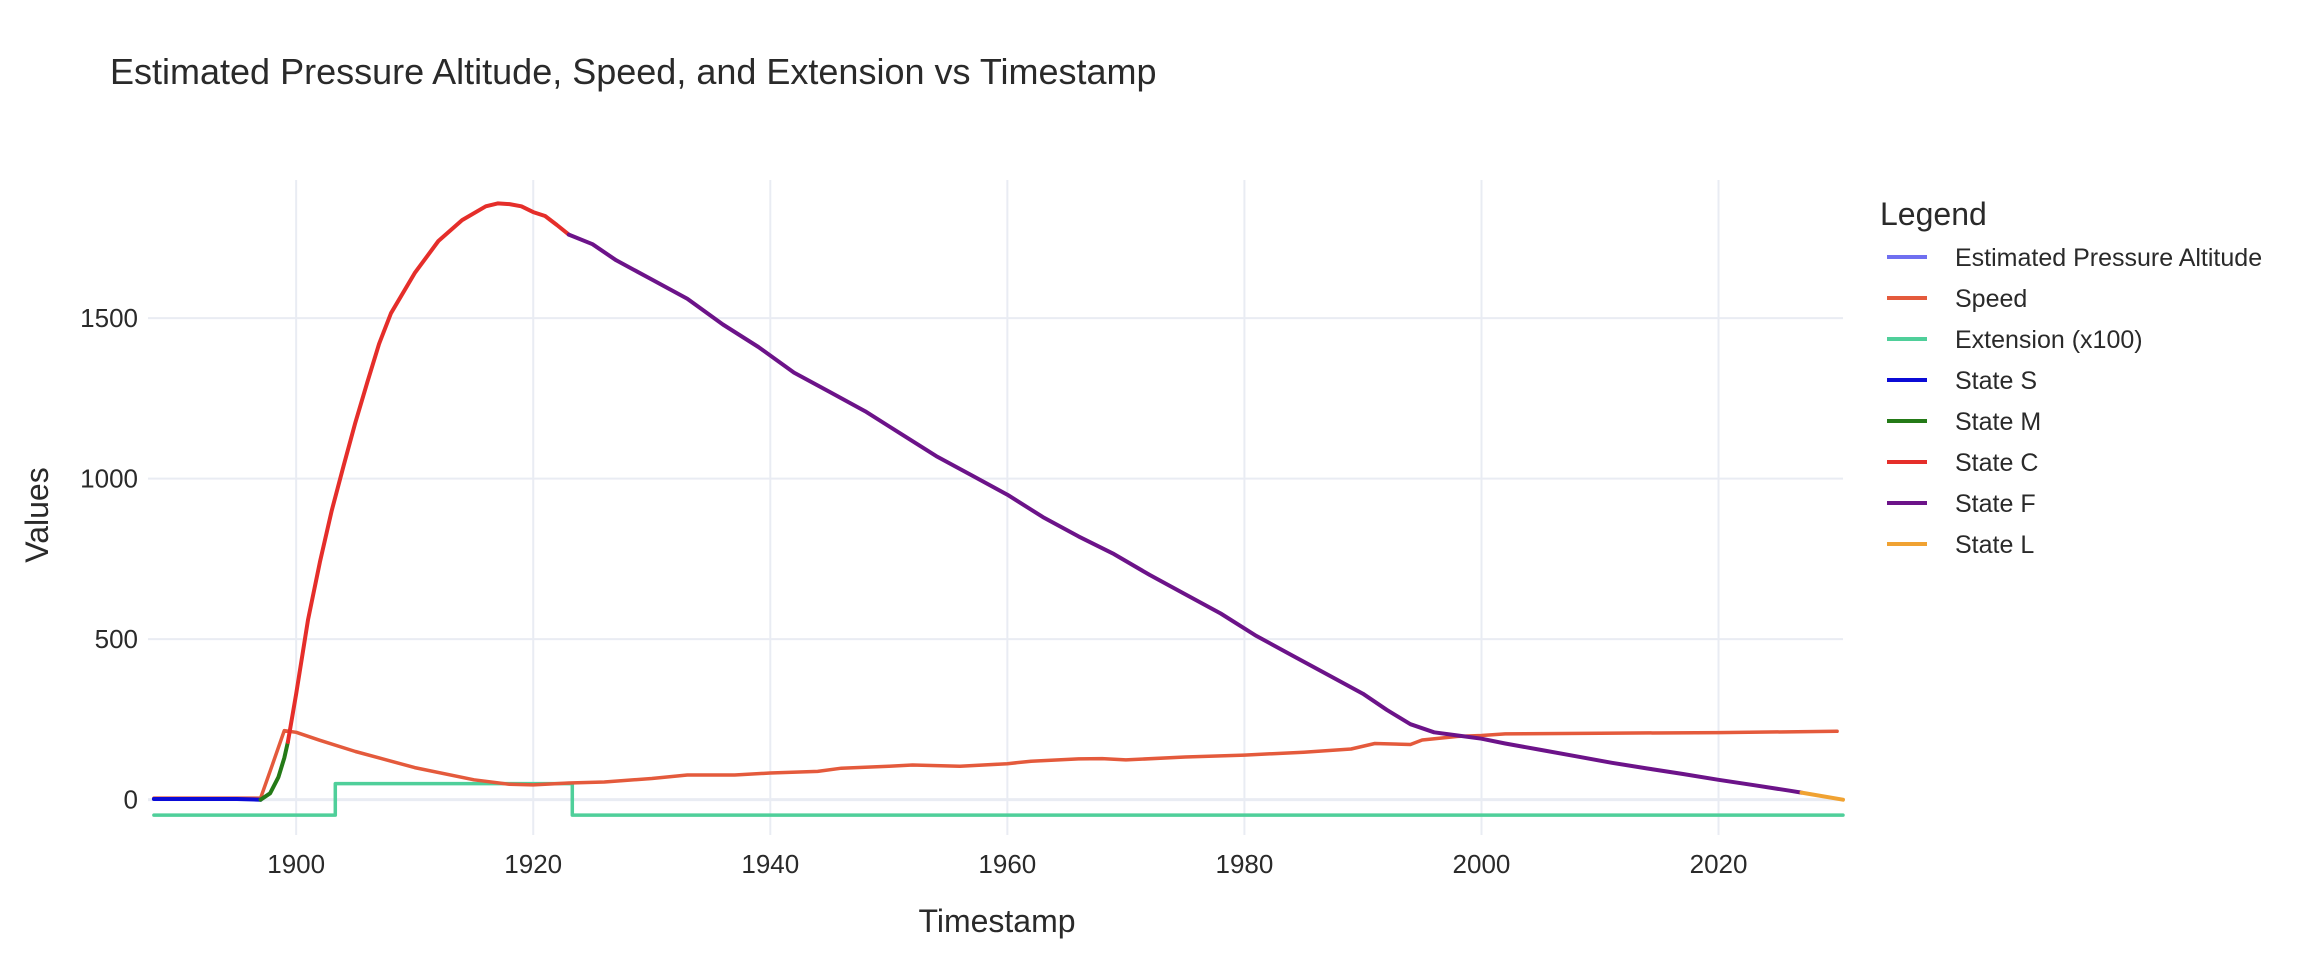 The width and height of the screenshot is (2308, 970). I want to click on series-line-state-l, so click(1822, 796).